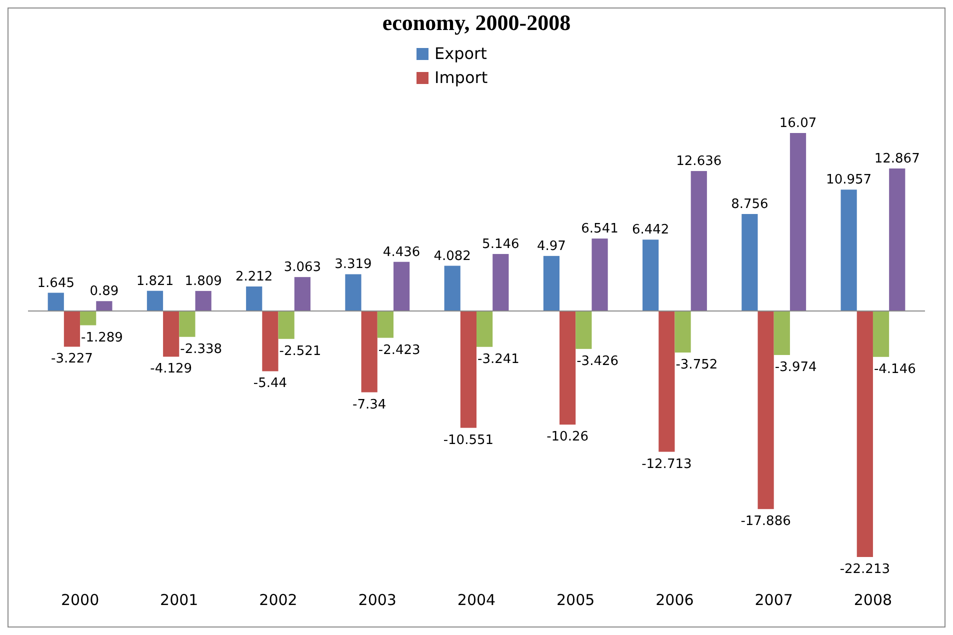 The width and height of the screenshot is (953, 635). What do you see at coordinates (597, 361) in the screenshot?
I see `data-label: -3.426` at bounding box center [597, 361].